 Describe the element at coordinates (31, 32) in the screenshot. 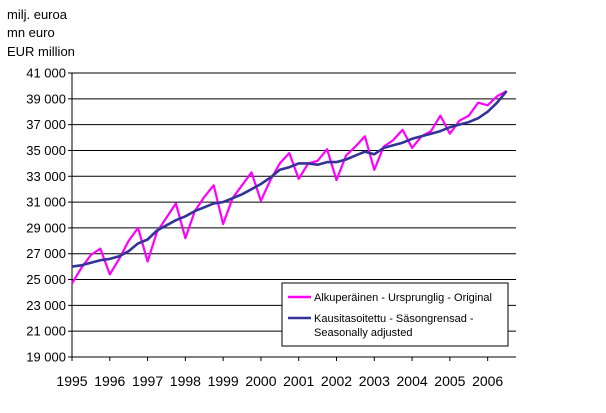

I see `unit-label-sv: mn euro` at that location.